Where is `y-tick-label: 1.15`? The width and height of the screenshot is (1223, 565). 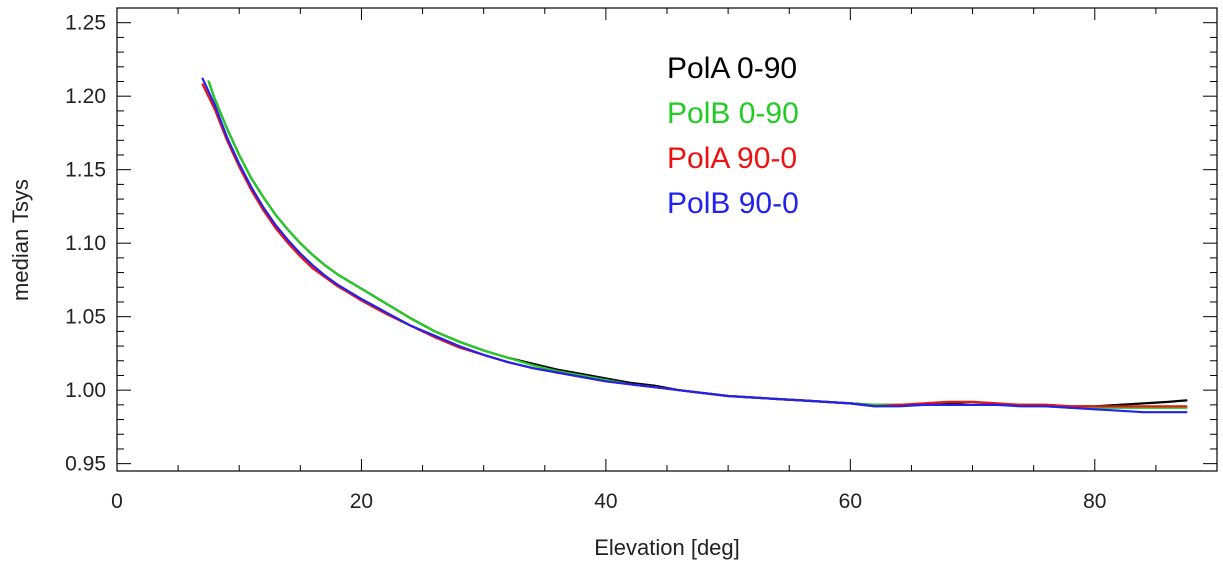 y-tick-label: 1.15 is located at coordinates (85, 170).